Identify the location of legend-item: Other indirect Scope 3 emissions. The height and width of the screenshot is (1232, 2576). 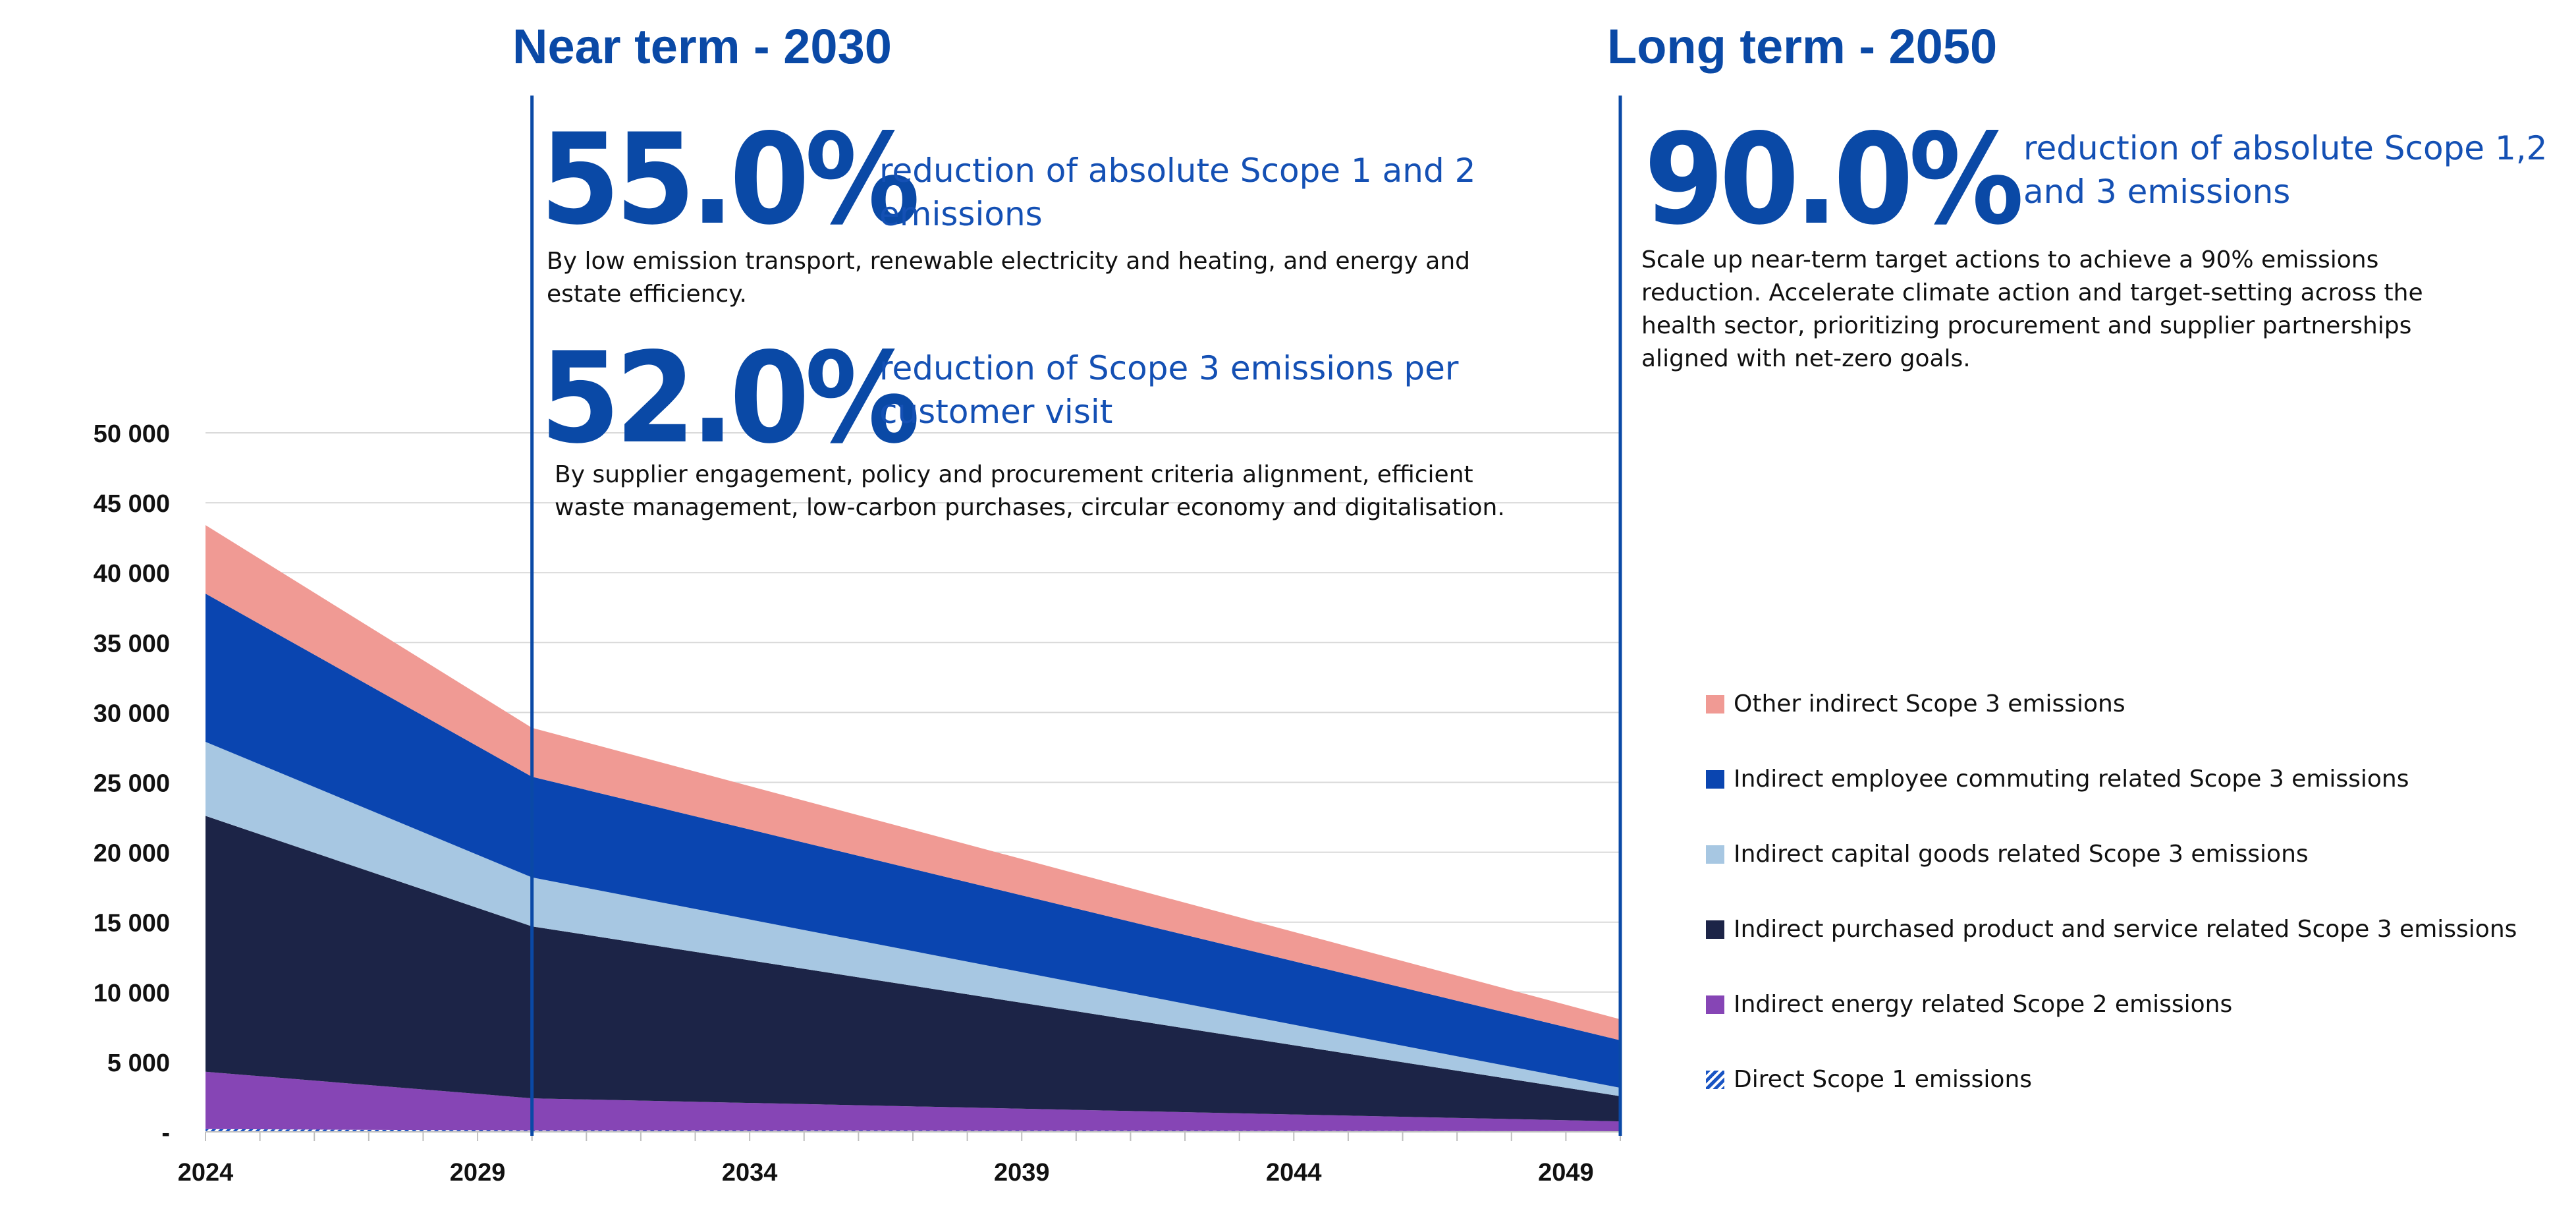
(1915, 703).